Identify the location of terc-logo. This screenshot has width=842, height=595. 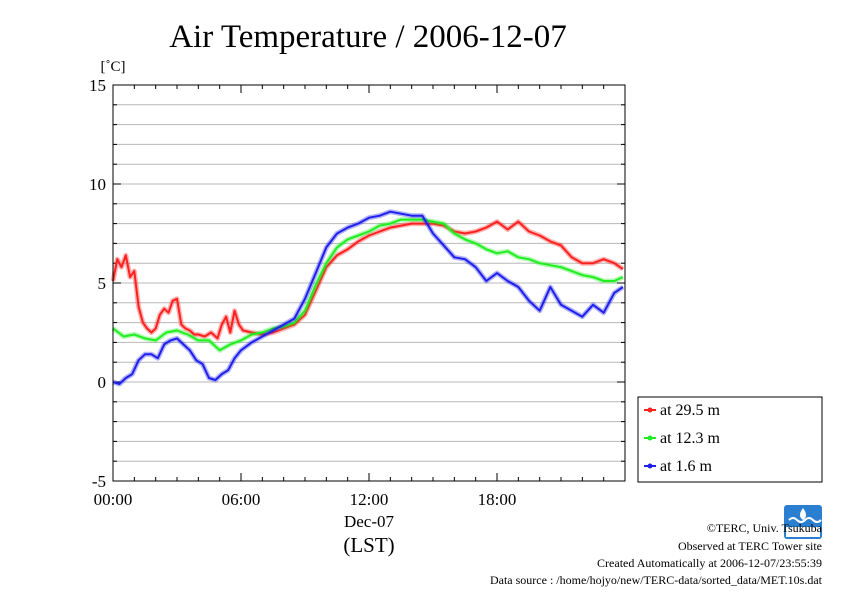
(803, 522).